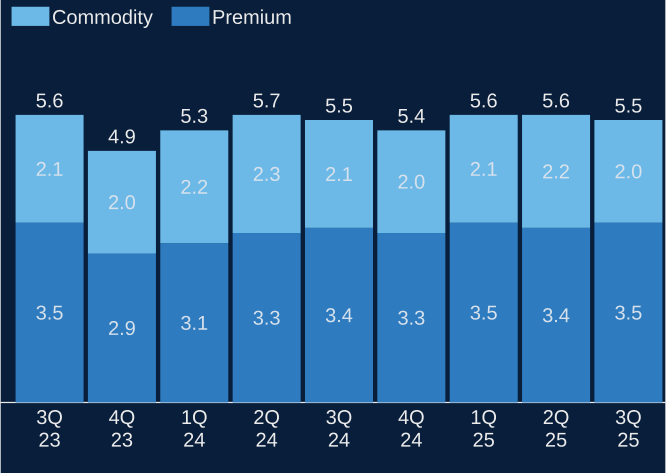 The image size is (666, 473). Describe the element at coordinates (556, 428) in the screenshot. I see `x-tick-label: 2Q 25` at that location.